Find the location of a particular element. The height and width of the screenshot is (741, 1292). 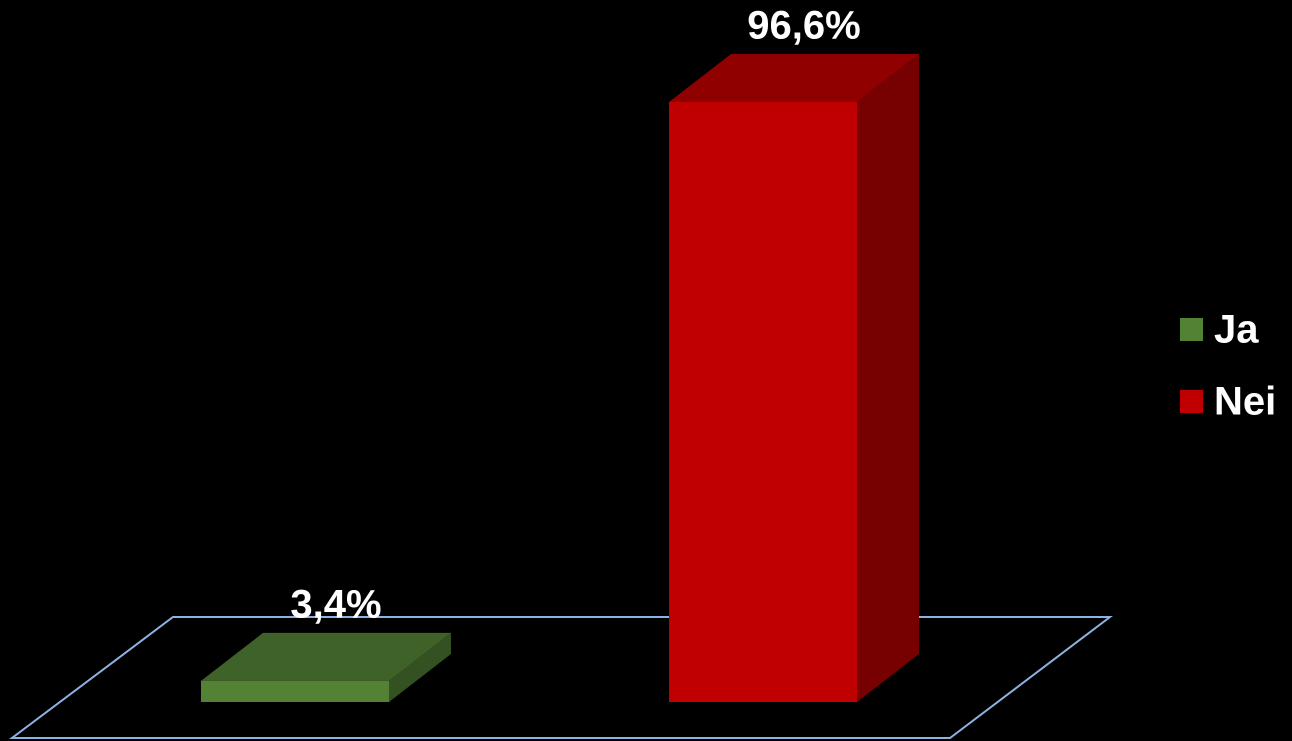

floor is located at coordinates (561, 677).